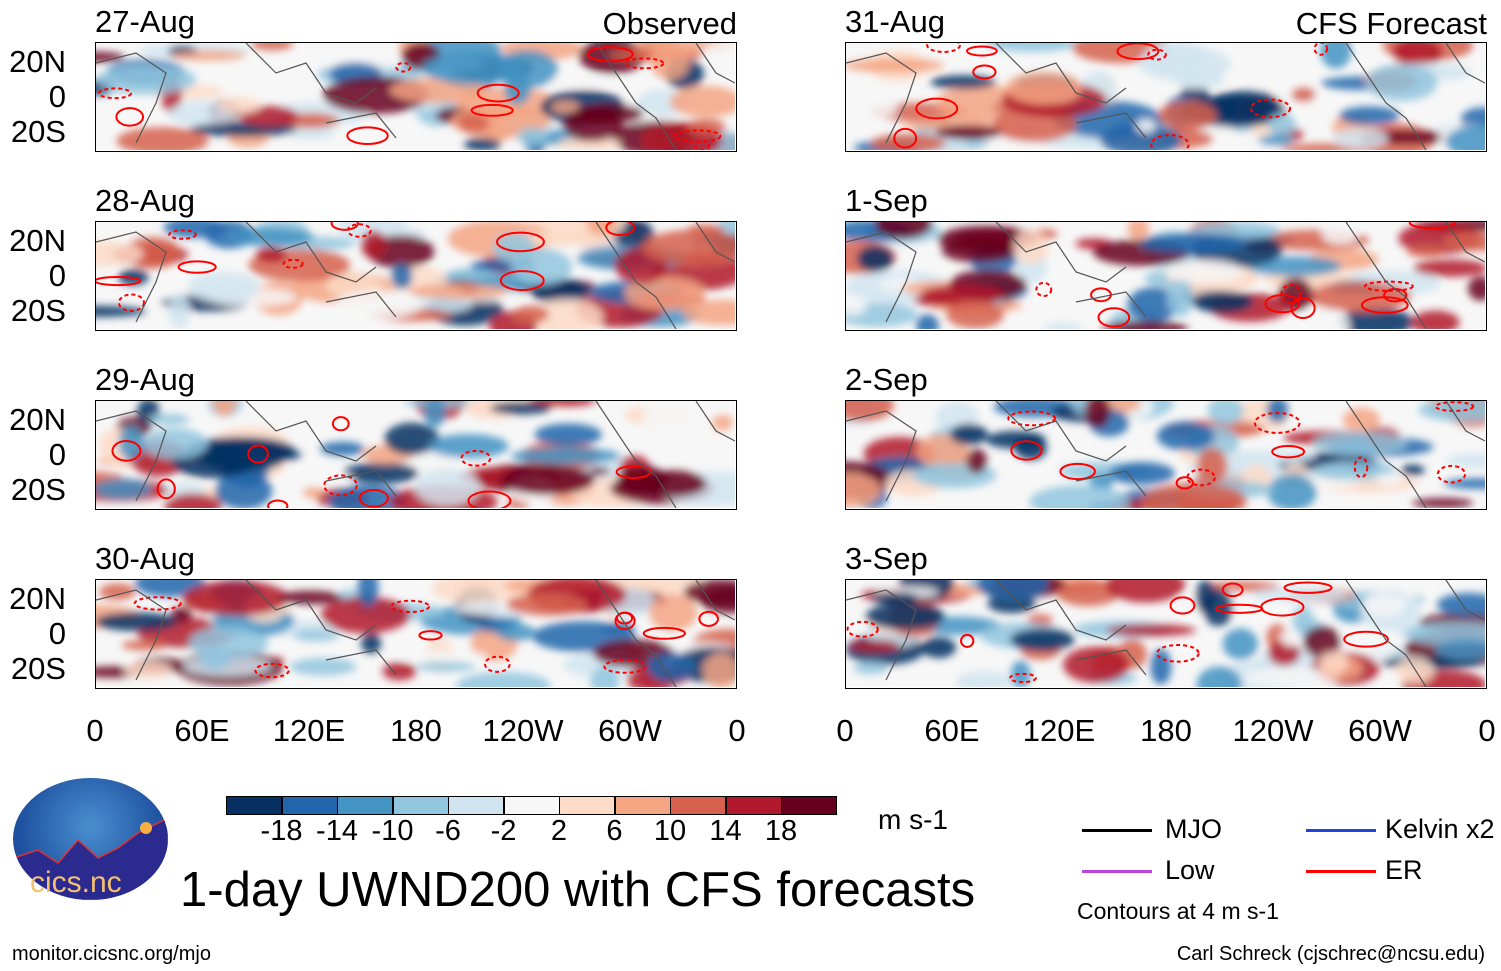 The width and height of the screenshot is (1501, 971). I want to click on legend-label: Low, so click(1190, 870).